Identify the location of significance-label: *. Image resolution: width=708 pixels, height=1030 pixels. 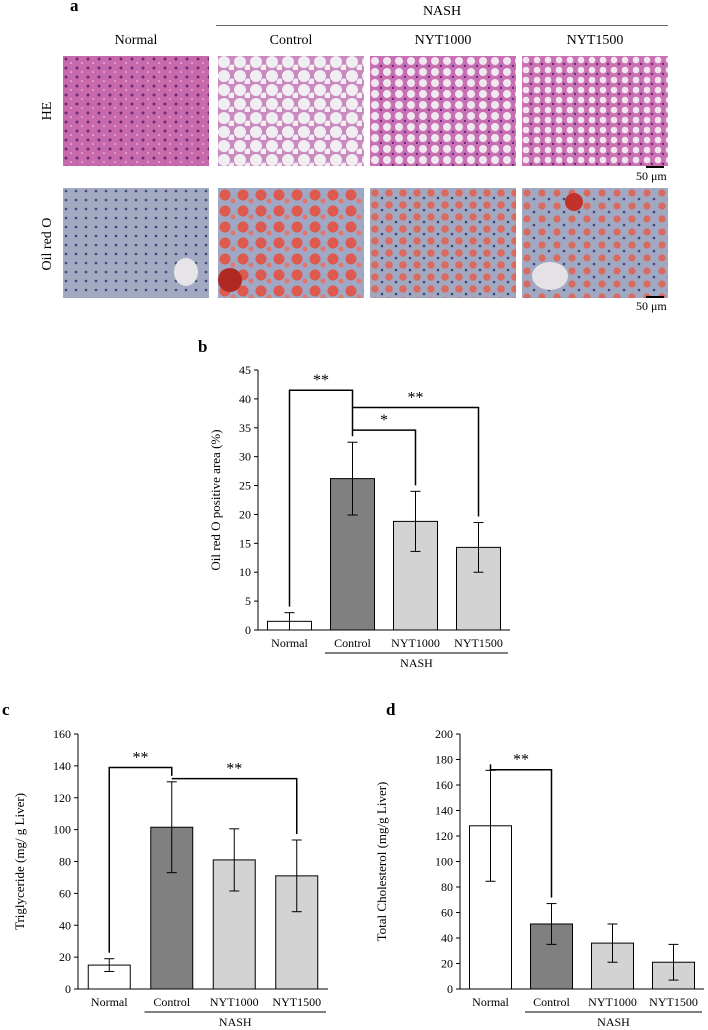
(384, 420).